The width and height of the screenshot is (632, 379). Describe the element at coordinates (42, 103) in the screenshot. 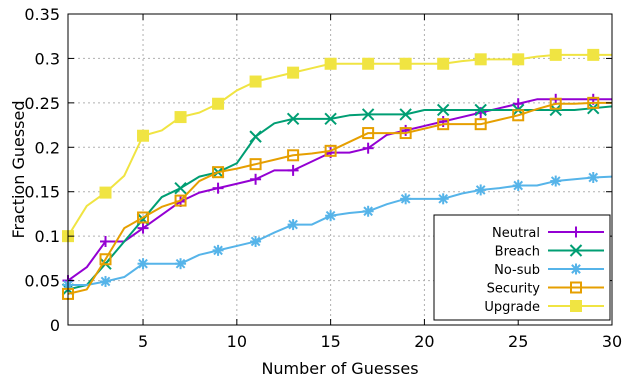

I see `y-tick-label: 0.25` at that location.